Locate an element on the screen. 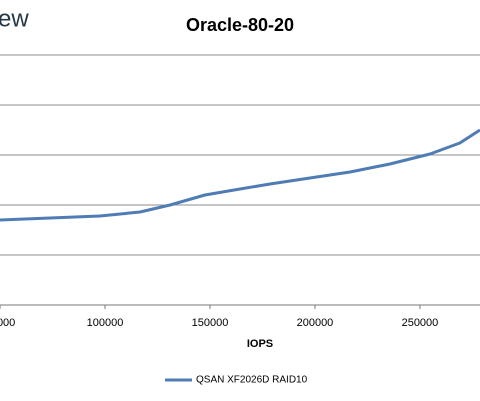 The width and height of the screenshot is (480, 401). x-axis-label: IOPS is located at coordinates (260, 344).